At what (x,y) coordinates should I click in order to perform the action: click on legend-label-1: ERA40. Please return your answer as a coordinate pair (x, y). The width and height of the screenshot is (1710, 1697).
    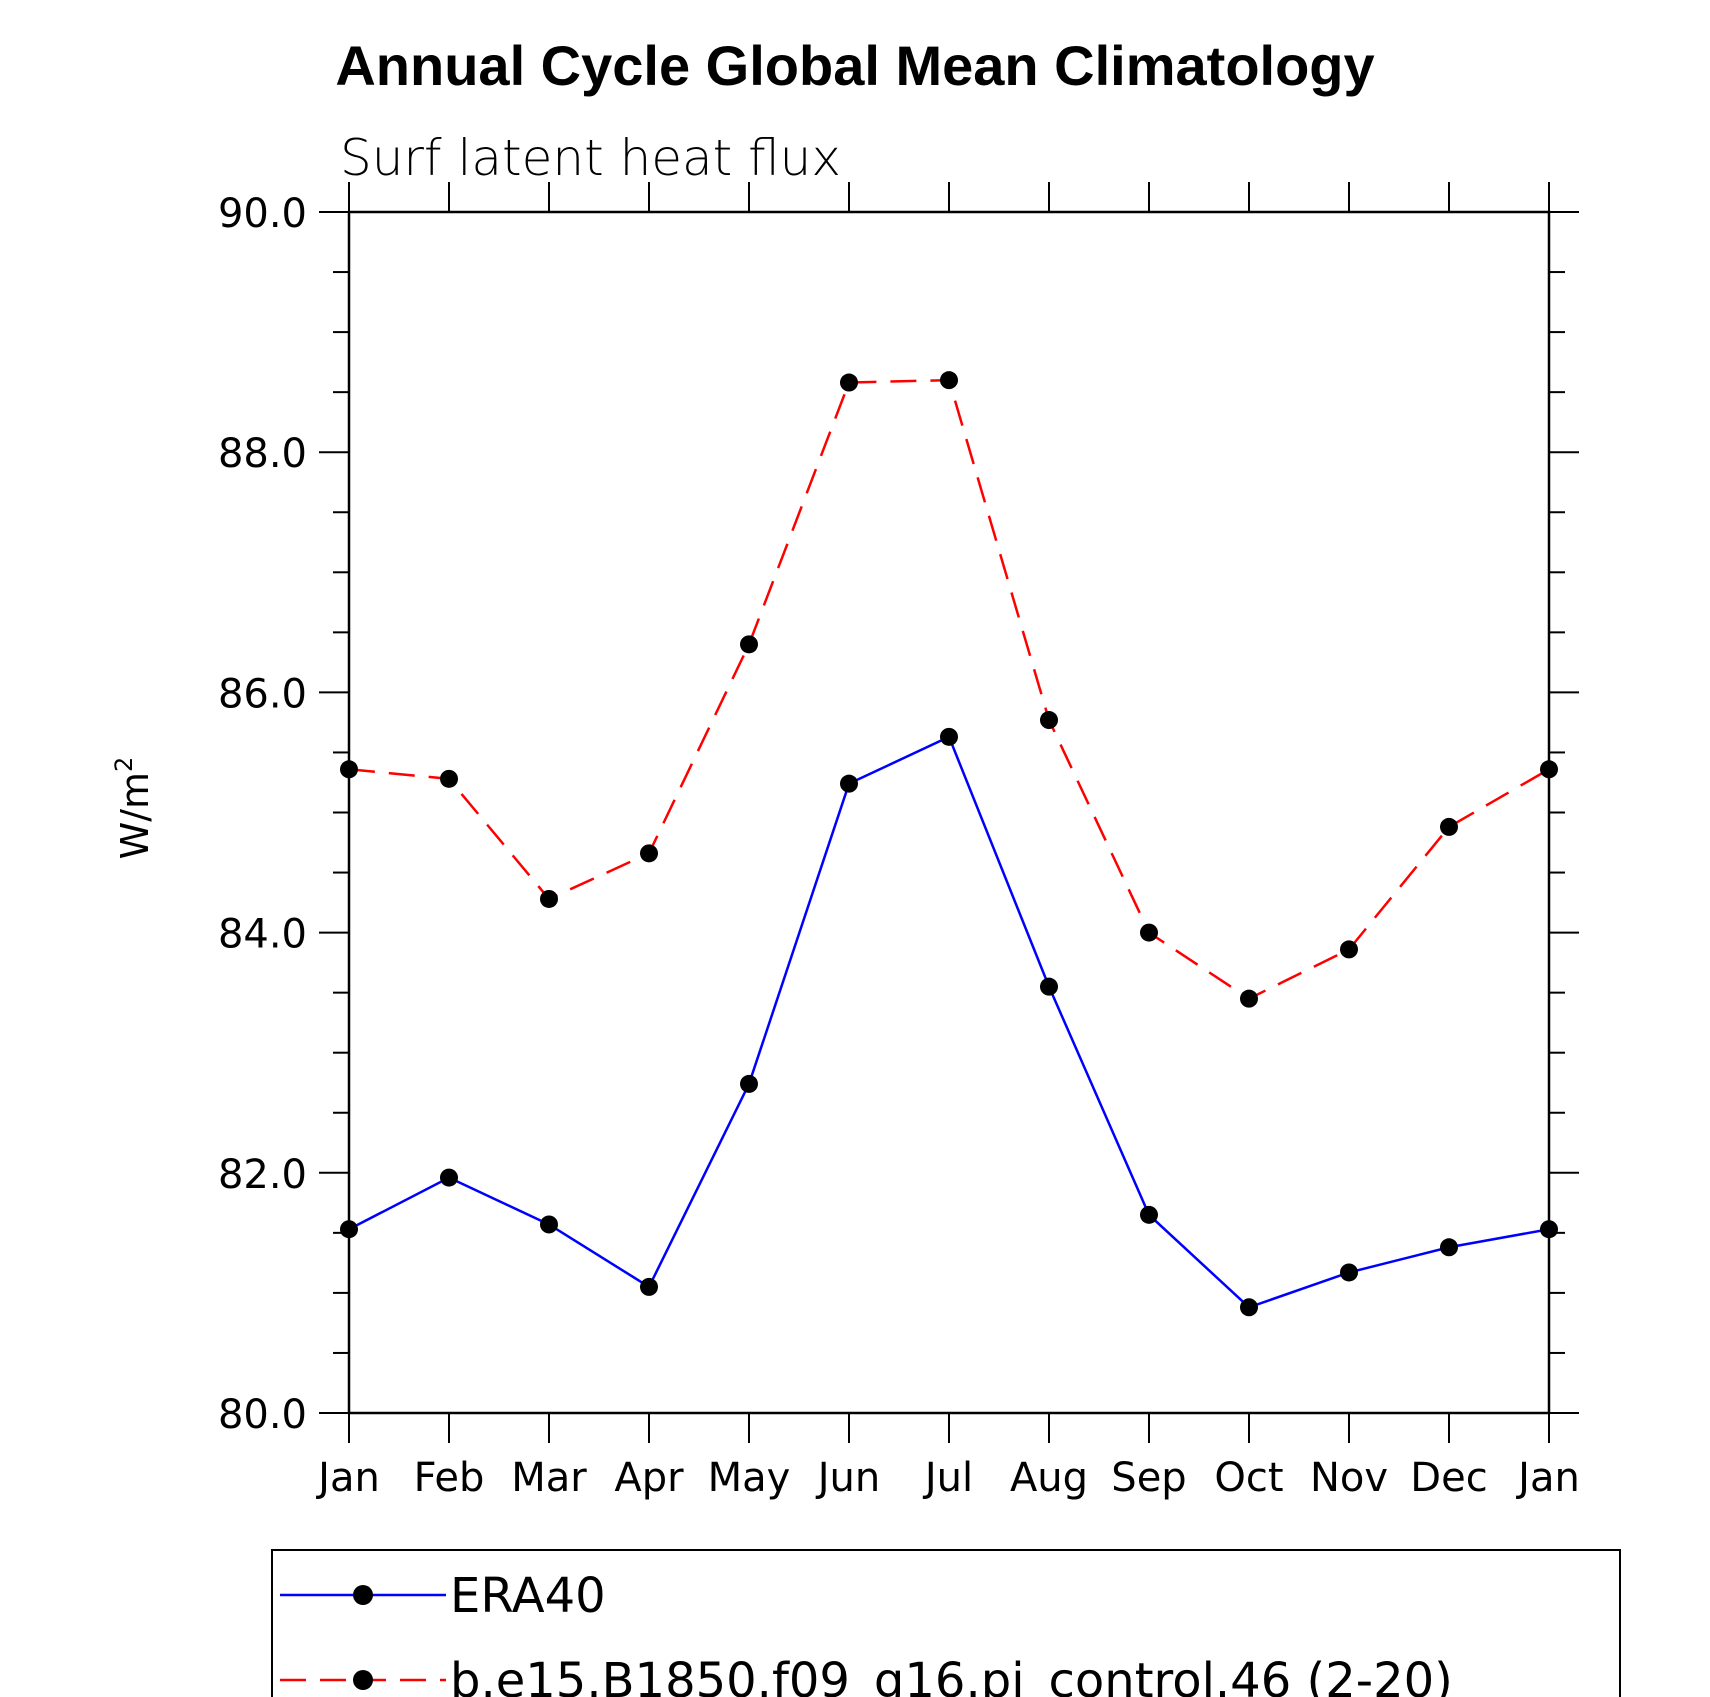
    Looking at the image, I should click on (528, 1596).